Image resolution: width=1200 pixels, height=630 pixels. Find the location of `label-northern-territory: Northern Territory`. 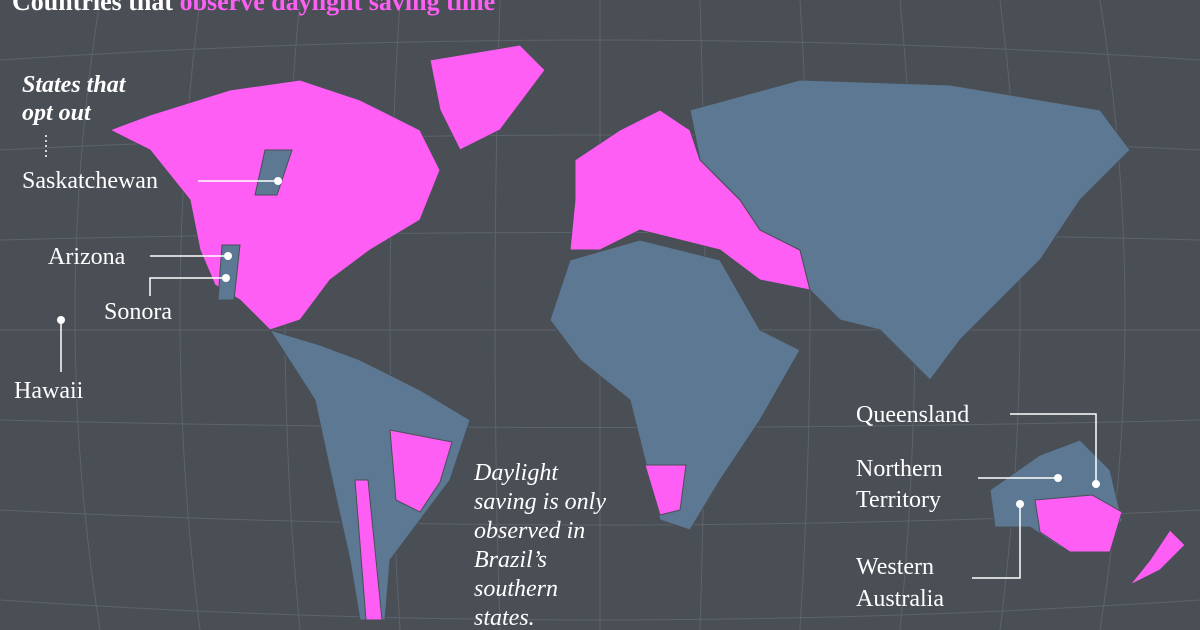

label-northern-territory: Northern Territory is located at coordinates (902, 484).